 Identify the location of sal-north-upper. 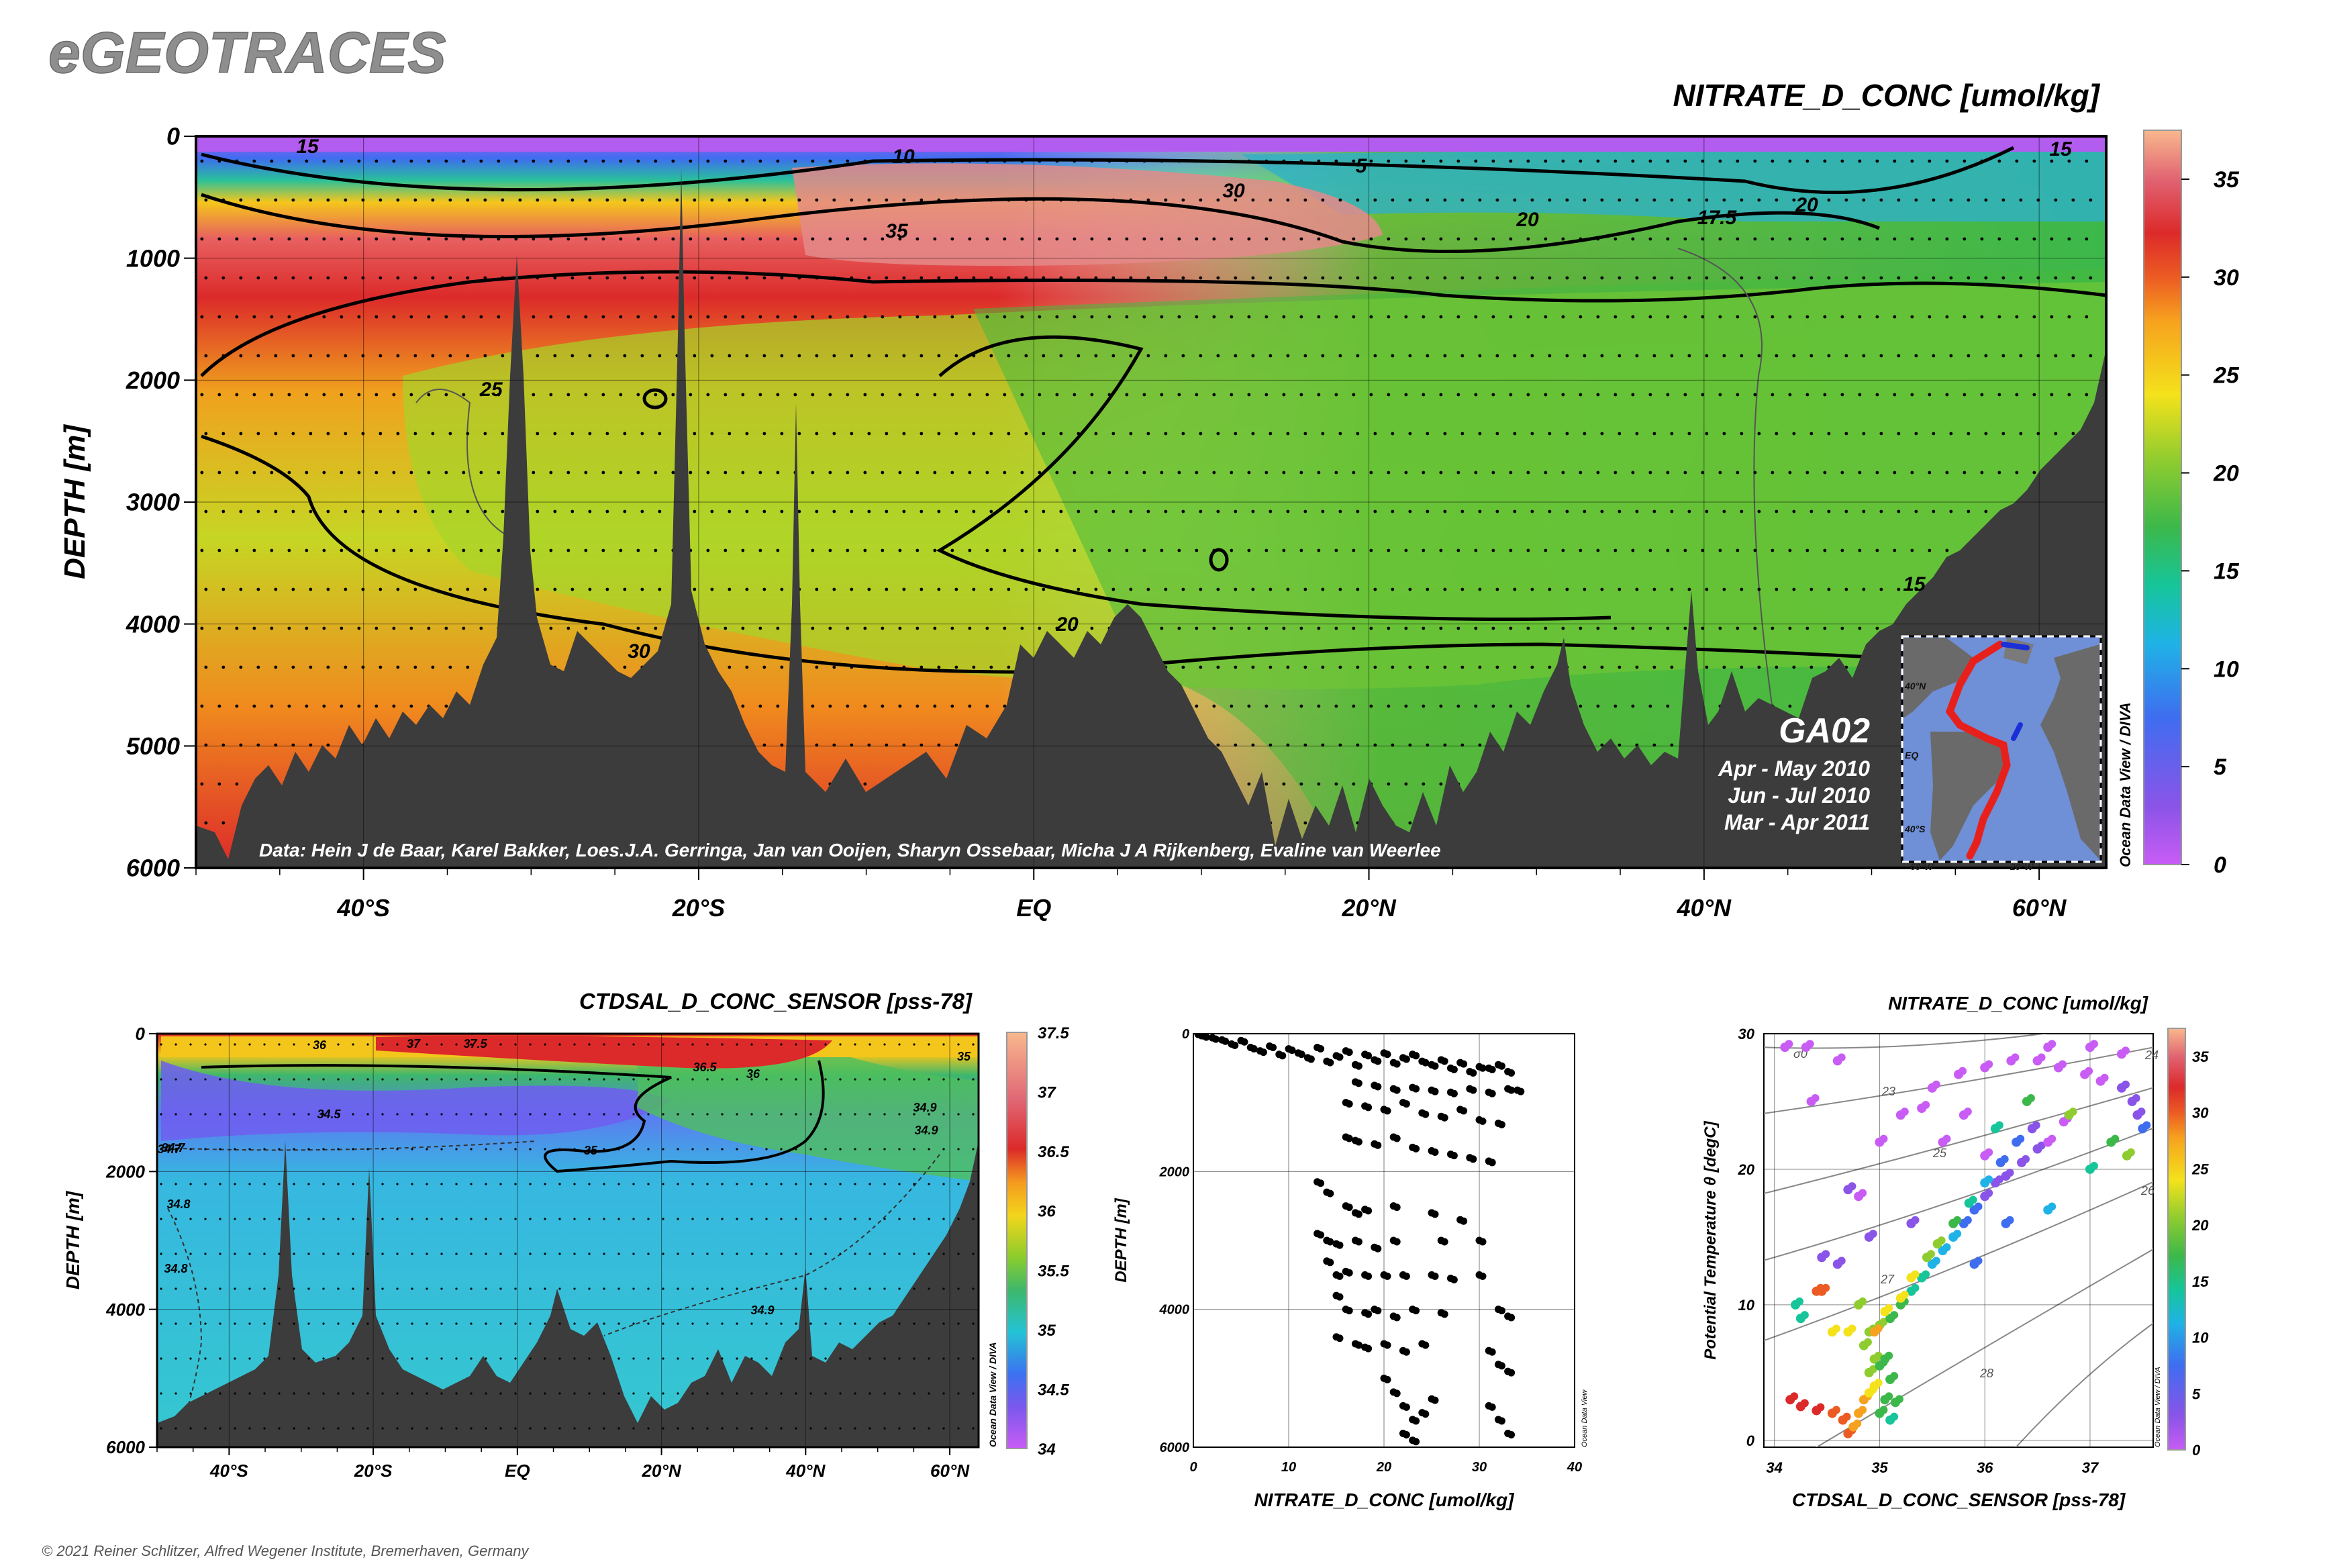
(808, 1116).